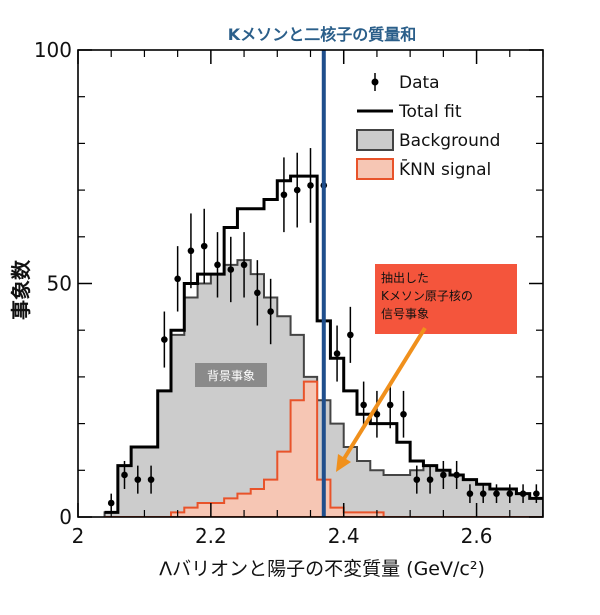  Describe the element at coordinates (343, 463) in the screenshot. I see `callout-arrow-head` at that location.